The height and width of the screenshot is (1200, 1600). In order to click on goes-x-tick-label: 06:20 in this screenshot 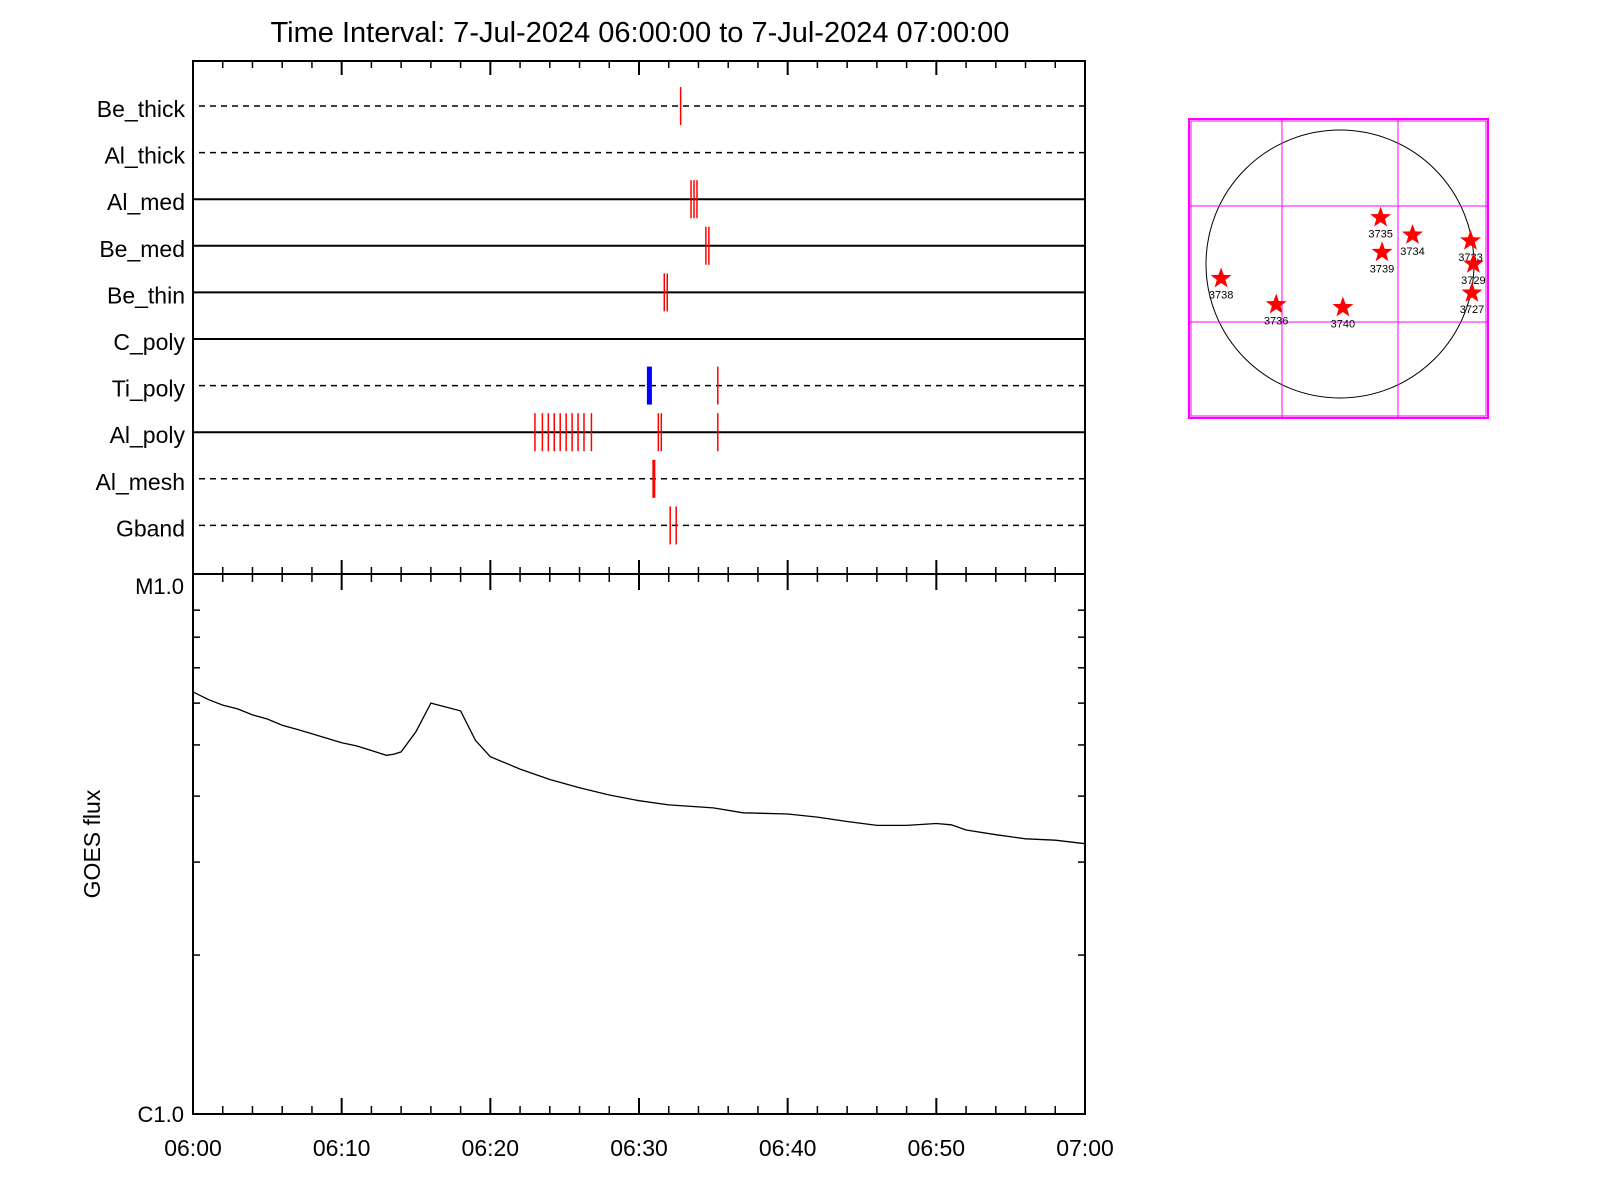, I will do `click(491, 1148)`.